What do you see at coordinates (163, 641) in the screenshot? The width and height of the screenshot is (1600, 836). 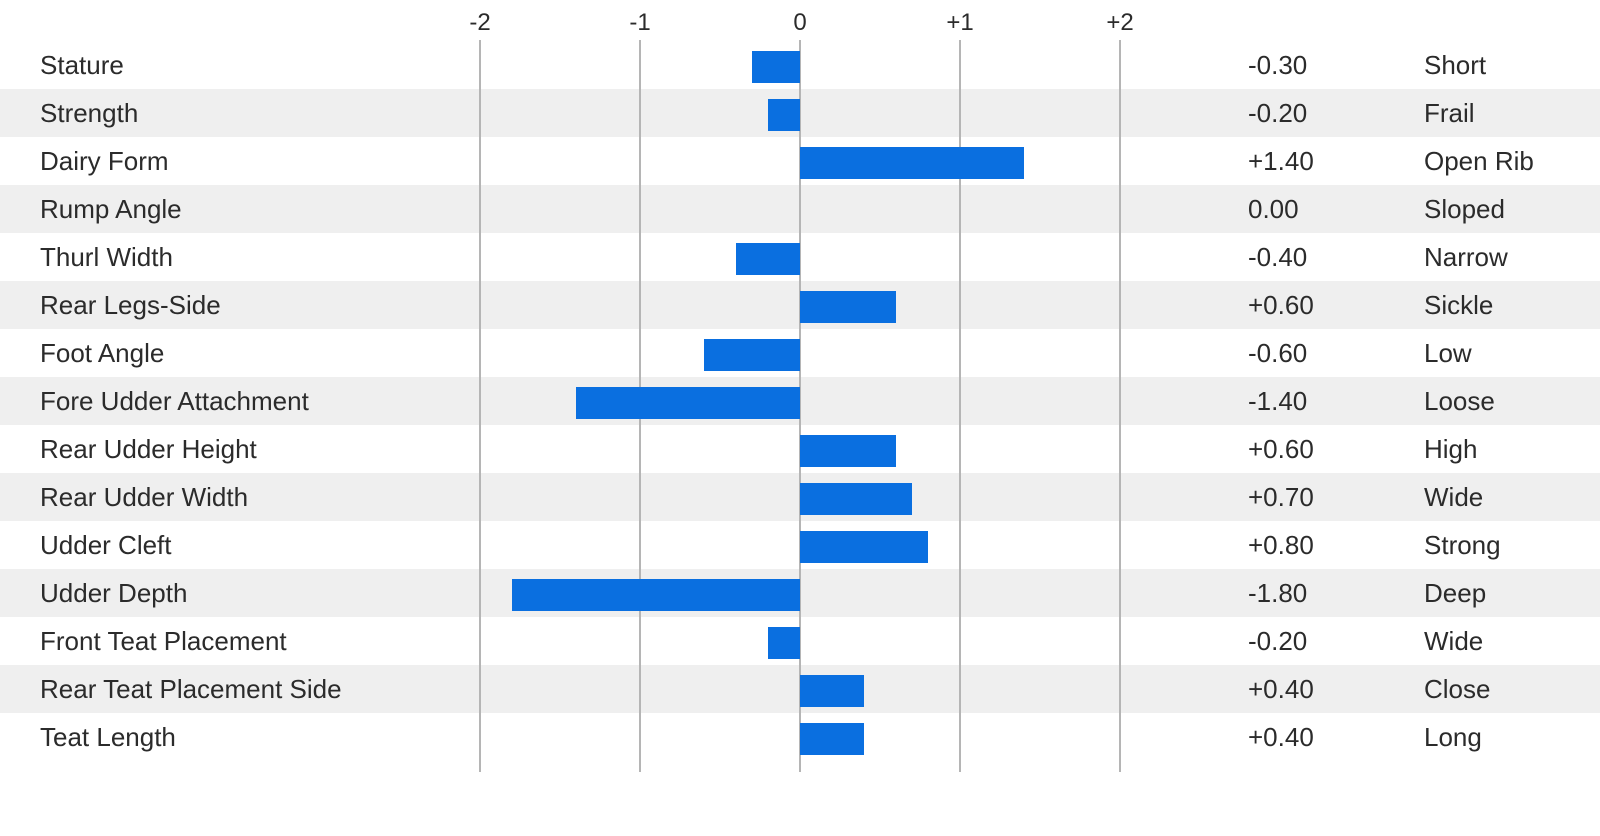 I see `trait-label: Front Teat Placement` at bounding box center [163, 641].